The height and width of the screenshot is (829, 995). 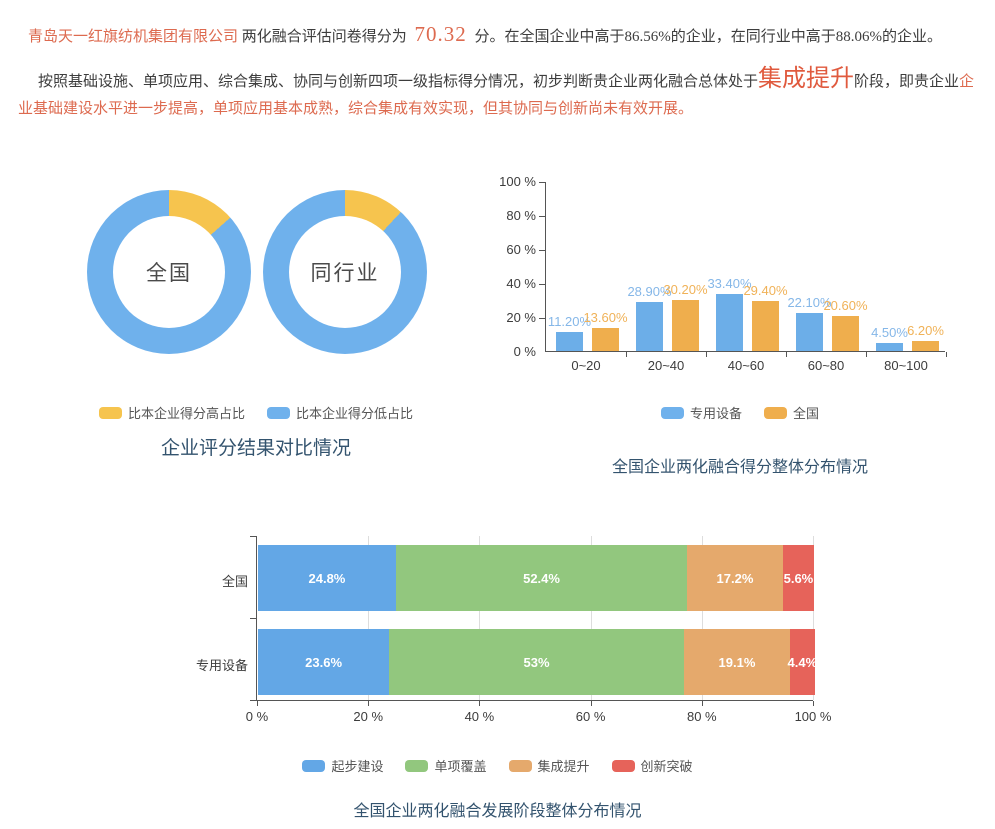 I want to click on score-value: 70.32, so click(x=440, y=34).